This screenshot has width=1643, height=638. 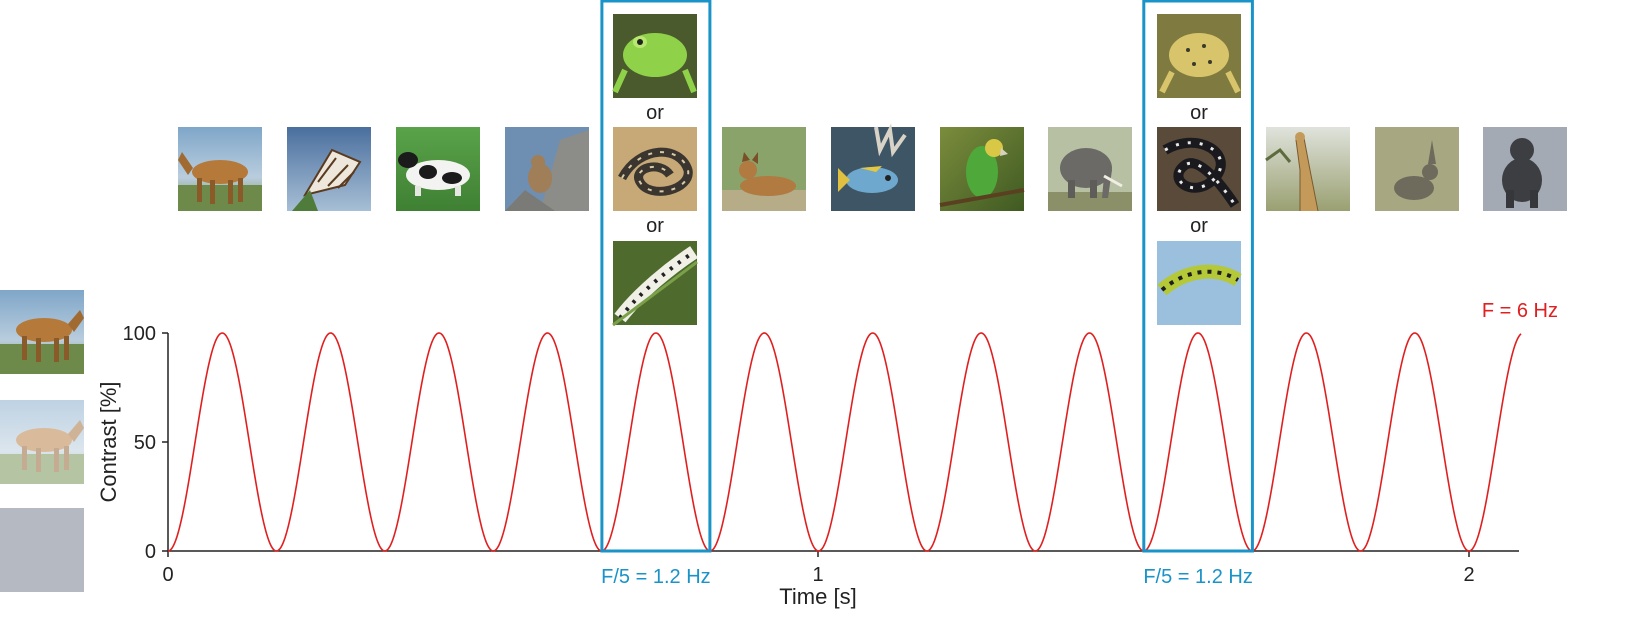 I want to click on y-axis-label: Contrast [%], so click(x=108, y=441).